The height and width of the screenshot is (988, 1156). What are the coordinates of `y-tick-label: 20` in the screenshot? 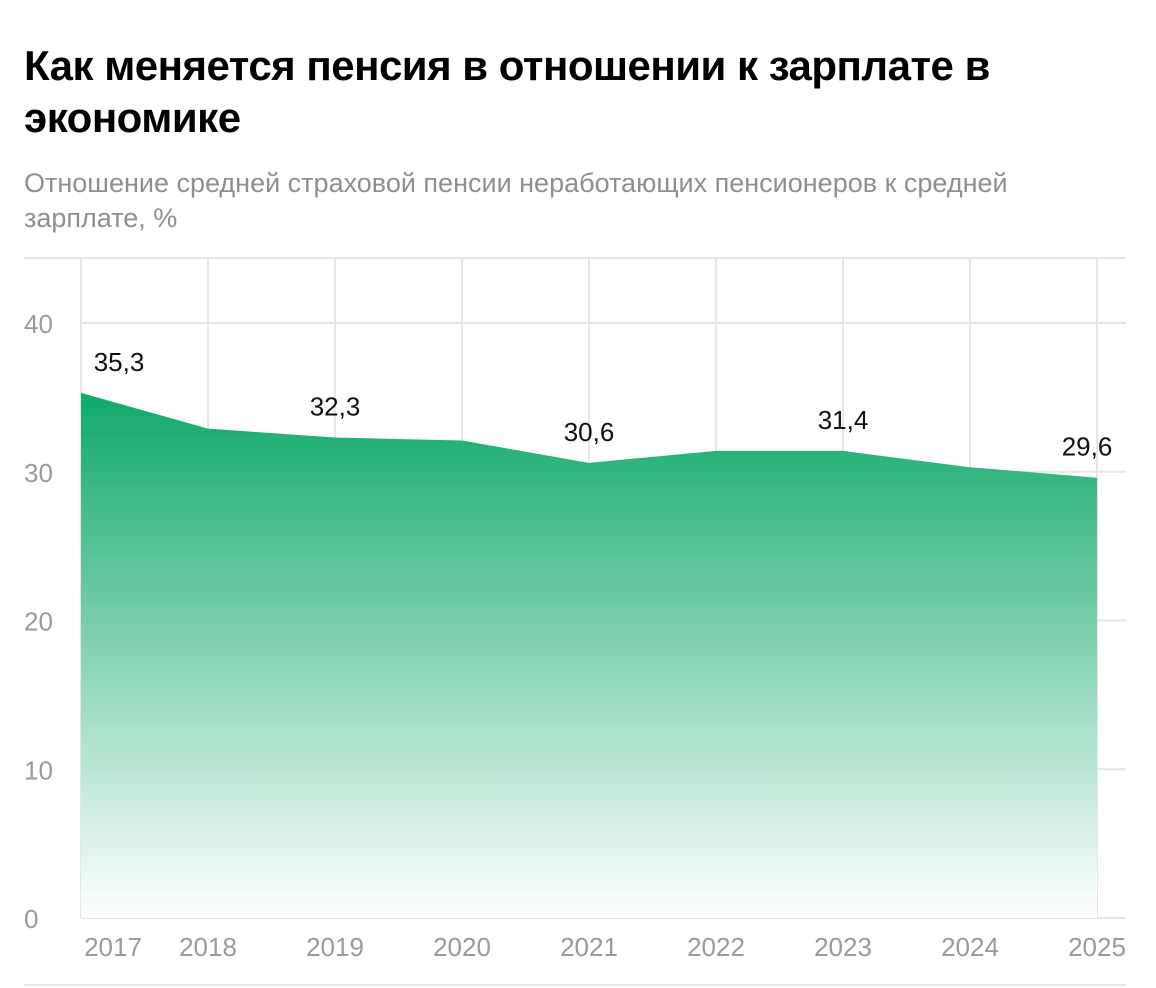 It's located at (38, 622).